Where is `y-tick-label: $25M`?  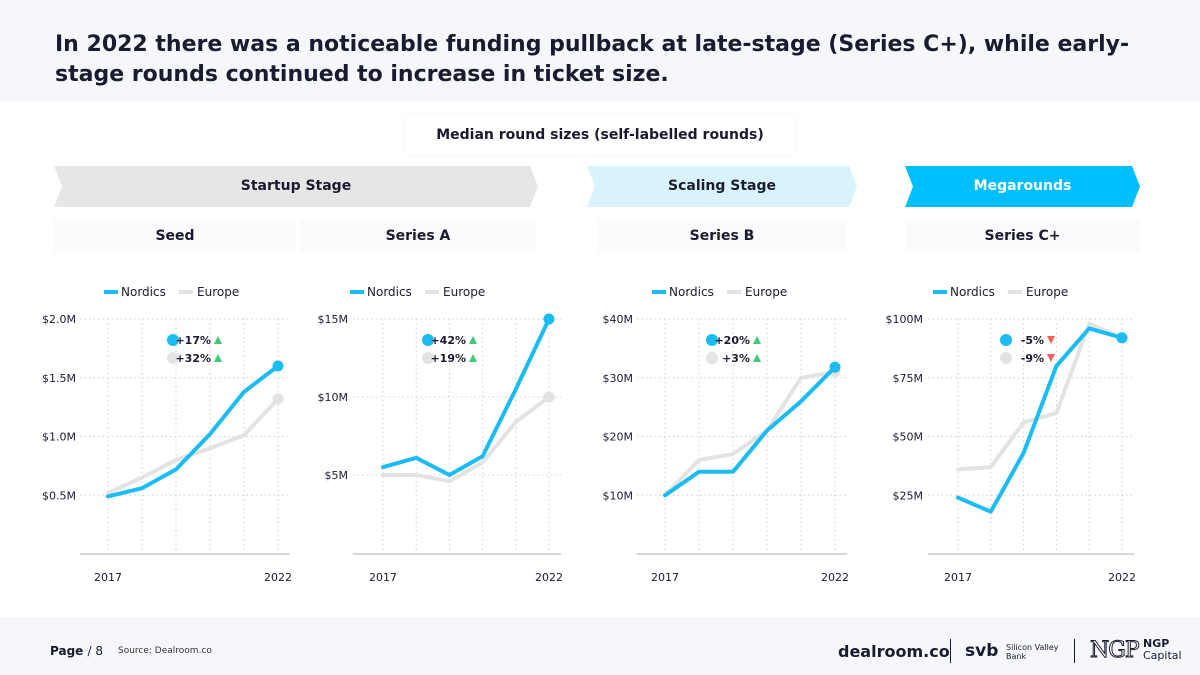
y-tick-label: $25M is located at coordinates (908, 495).